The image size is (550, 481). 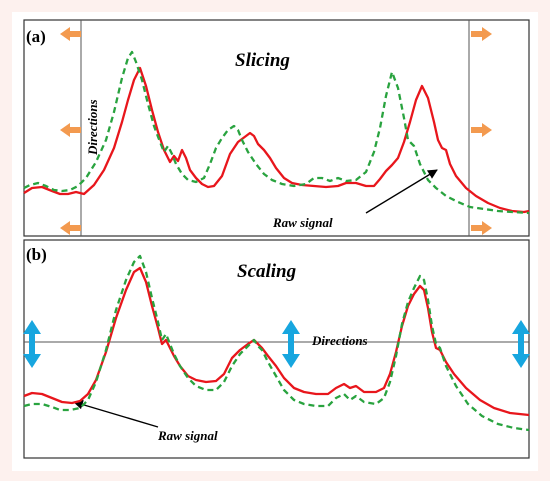 What do you see at coordinates (266, 271) in the screenshot?
I see `panel-b-title: Scaling` at bounding box center [266, 271].